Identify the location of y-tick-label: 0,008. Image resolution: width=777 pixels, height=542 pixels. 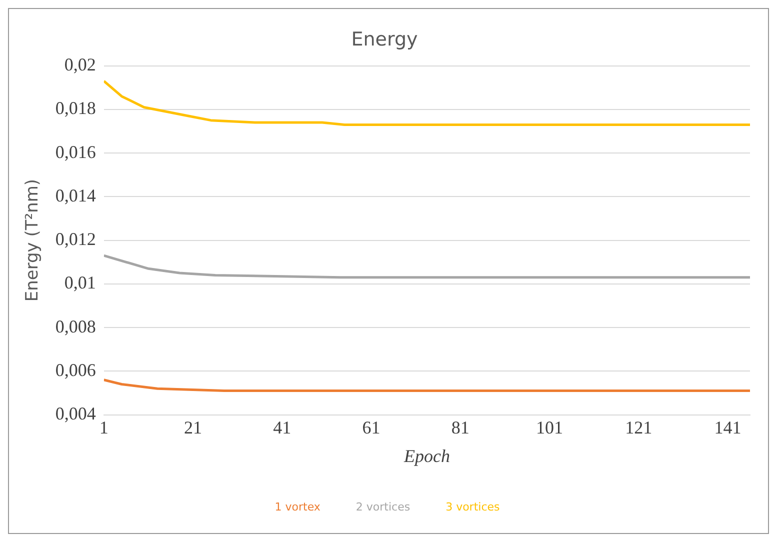
(75, 326).